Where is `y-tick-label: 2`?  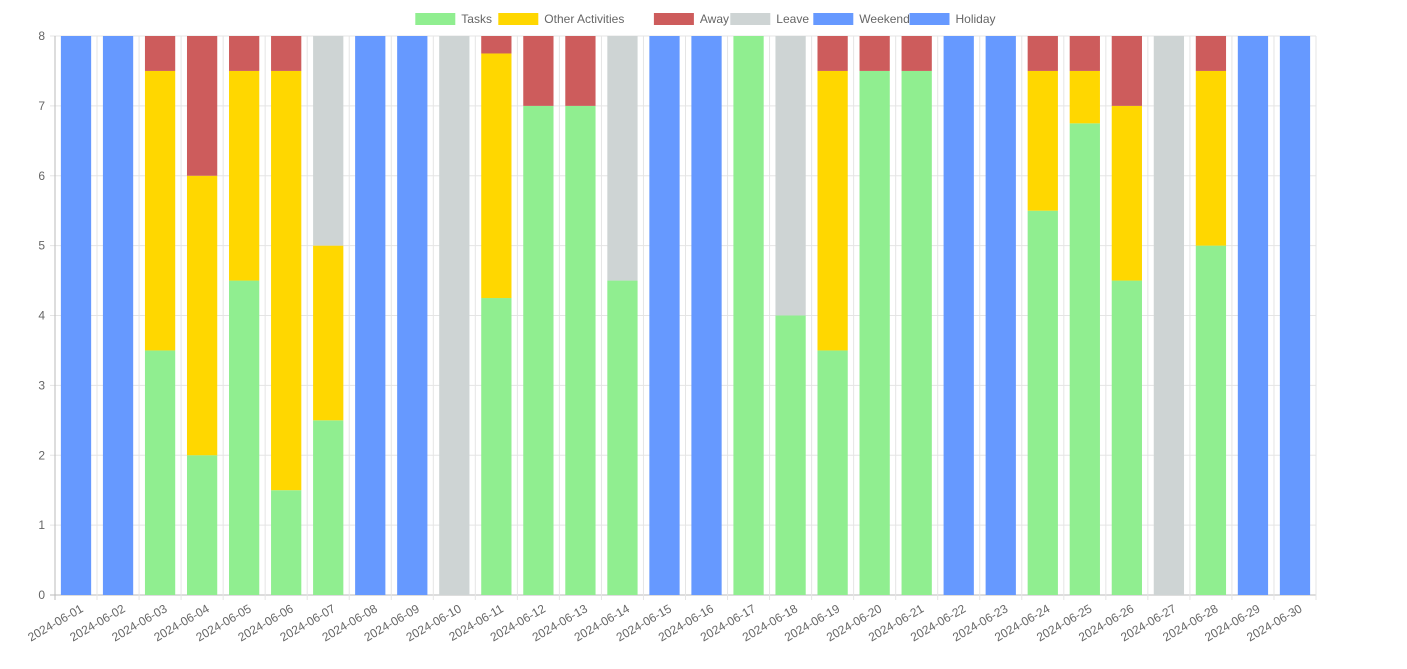
y-tick-label: 2 is located at coordinates (41, 455).